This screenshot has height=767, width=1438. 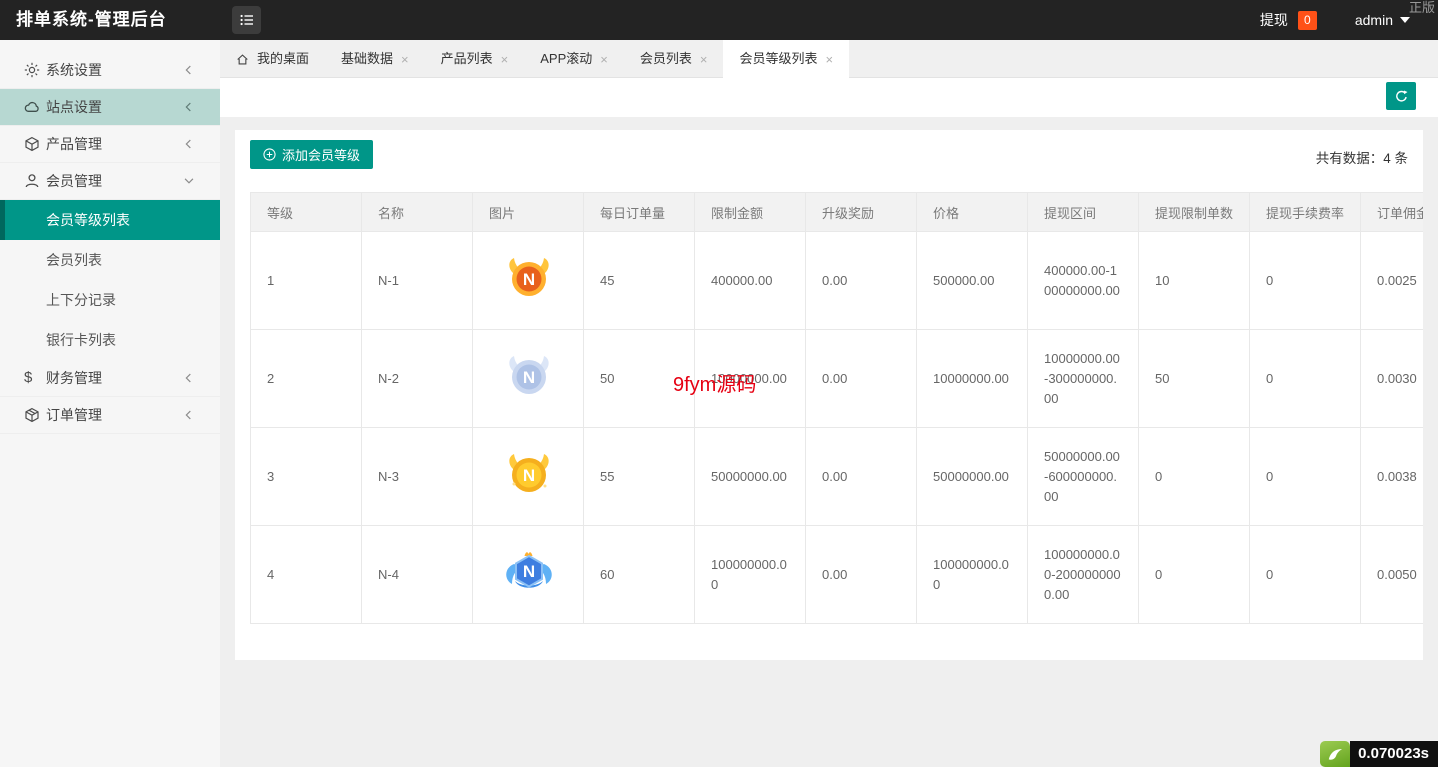 I want to click on sidebar-item-label: 订单管理, so click(x=74, y=415).